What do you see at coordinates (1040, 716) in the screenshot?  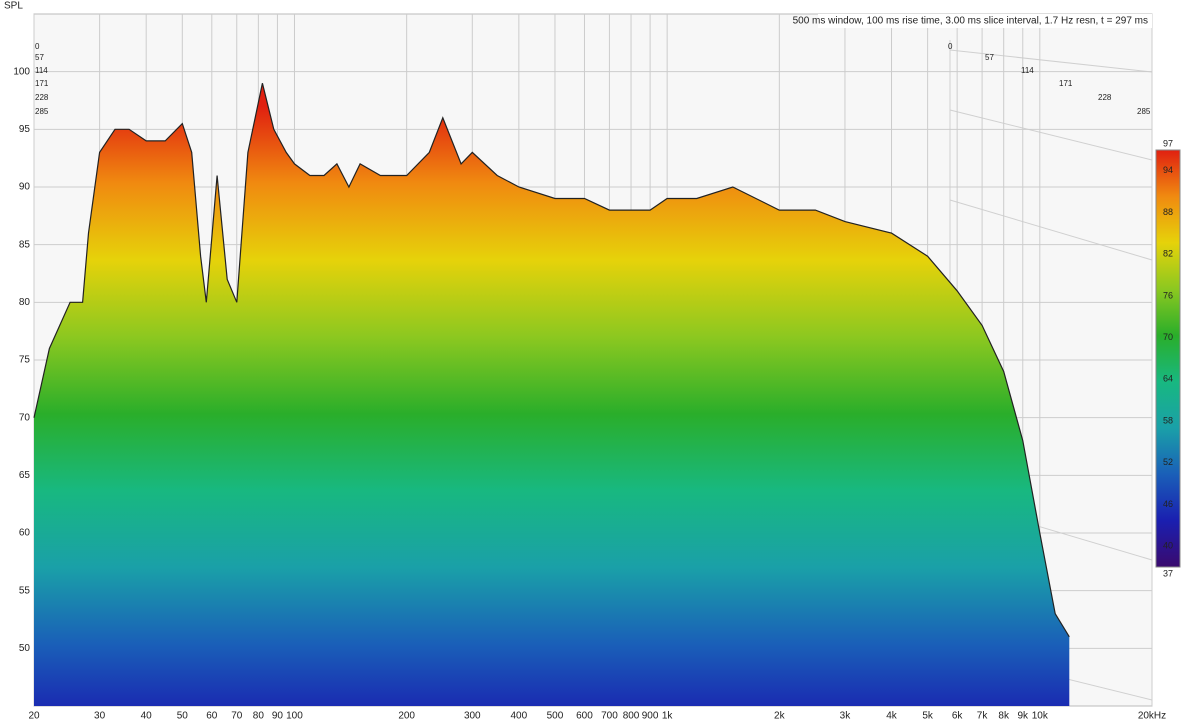 I see `x-tick-label: 10k` at bounding box center [1040, 716].